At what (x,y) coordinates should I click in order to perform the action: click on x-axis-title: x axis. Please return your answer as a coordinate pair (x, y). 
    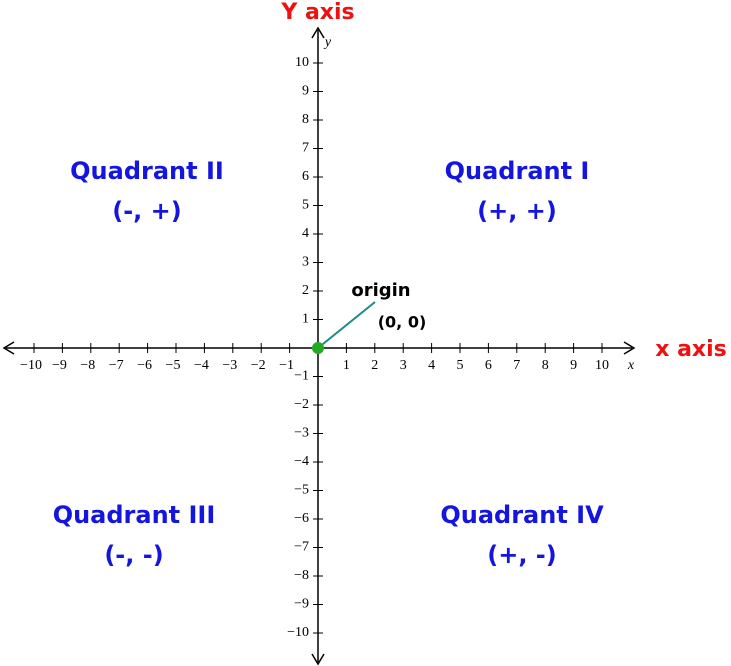
    Looking at the image, I should click on (691, 349).